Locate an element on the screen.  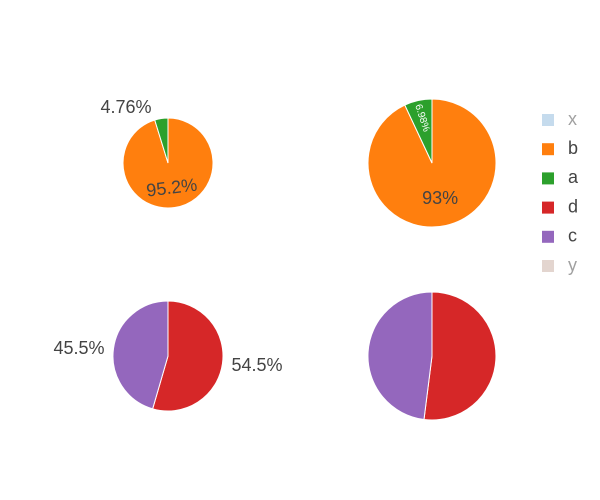
pie-3-label-d: 54.5% is located at coordinates (256, 365).